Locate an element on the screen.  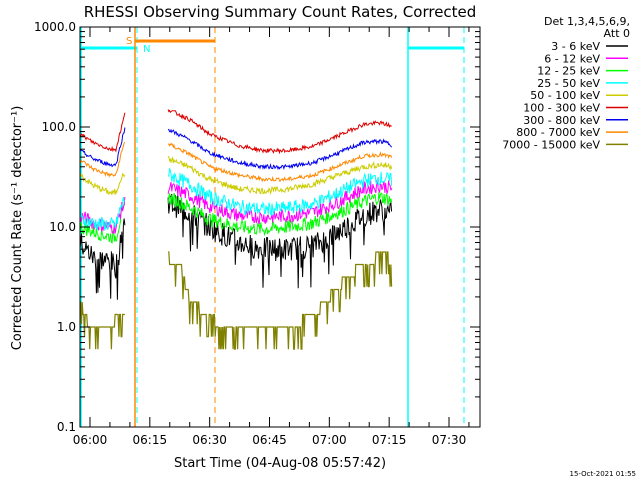
legend-header-line2: Att 0 is located at coordinates (617, 33).